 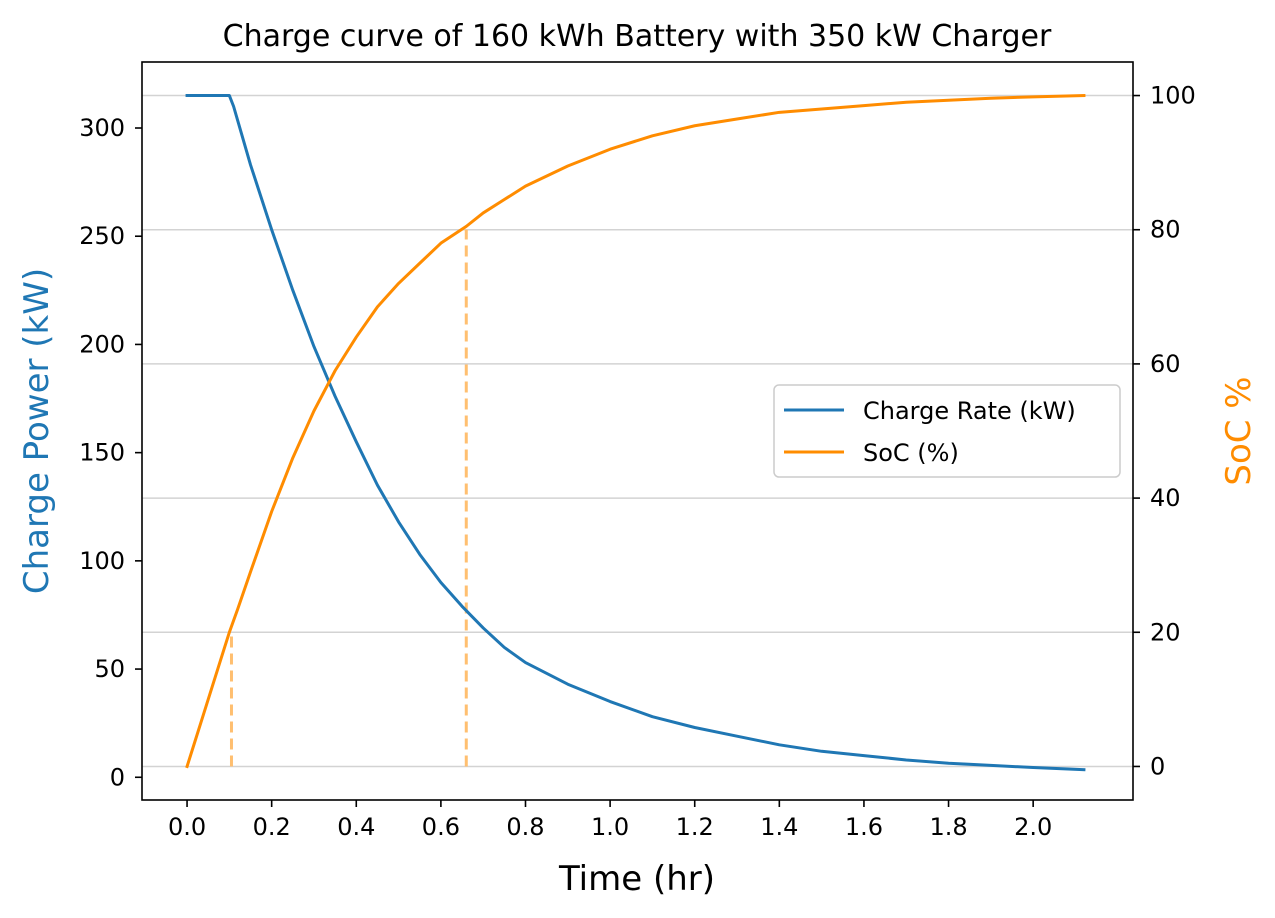 I want to click on y-right-tick-label-0: 0, so click(x=1157, y=766).